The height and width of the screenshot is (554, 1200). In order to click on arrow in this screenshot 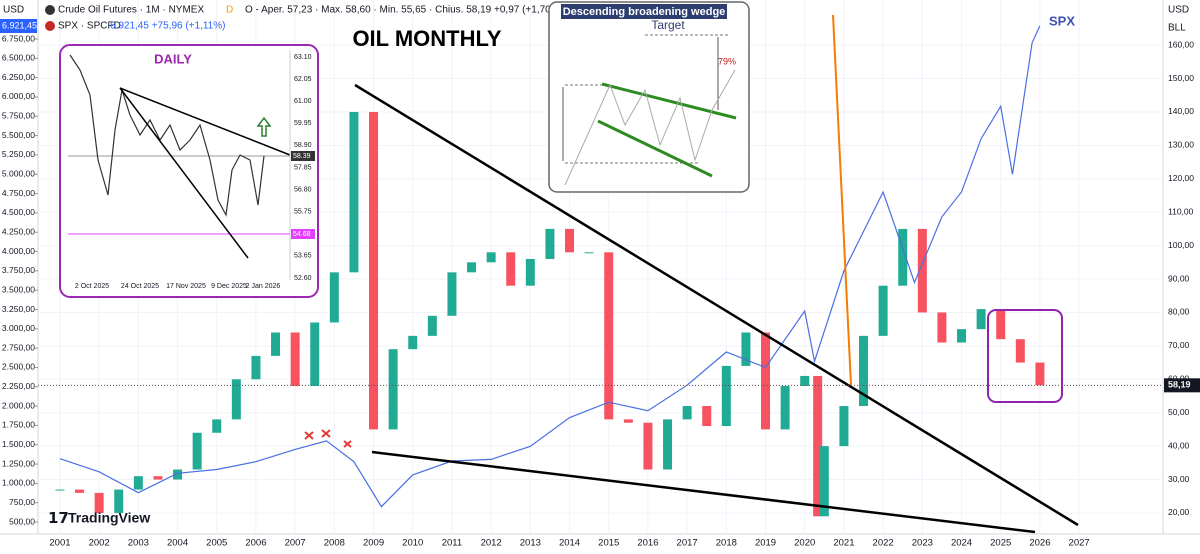, I will do `click(264, 126)`.